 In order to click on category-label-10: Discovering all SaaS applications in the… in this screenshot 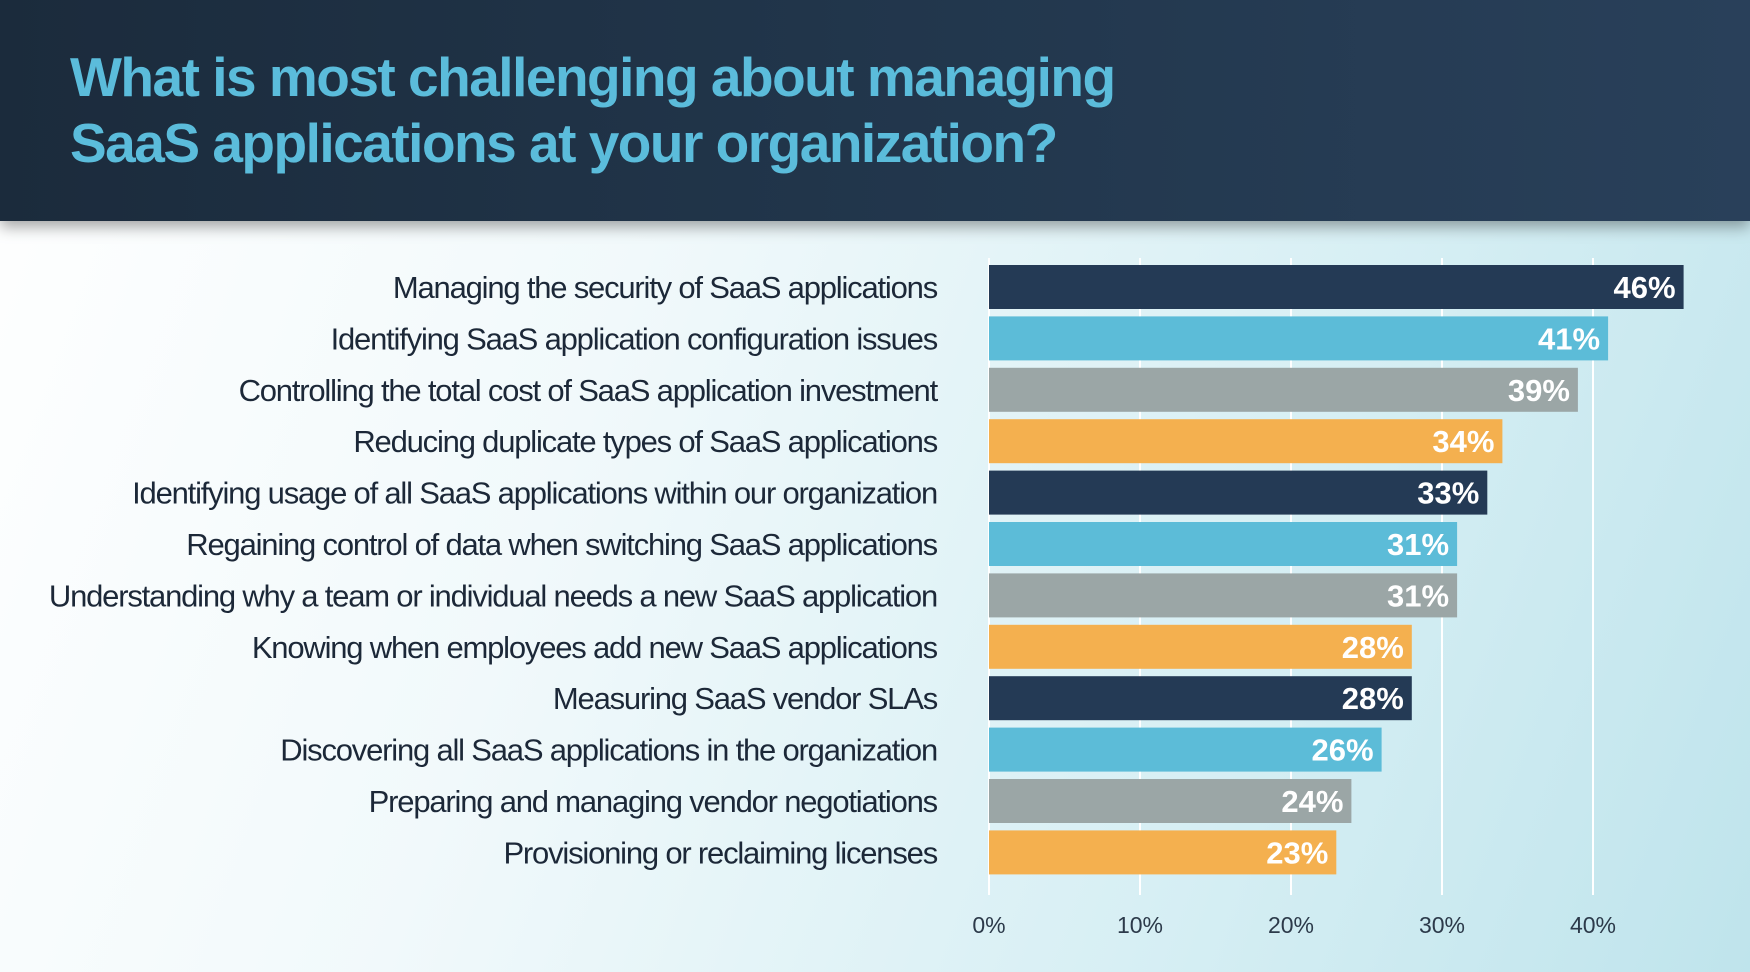, I will do `click(608, 750)`.